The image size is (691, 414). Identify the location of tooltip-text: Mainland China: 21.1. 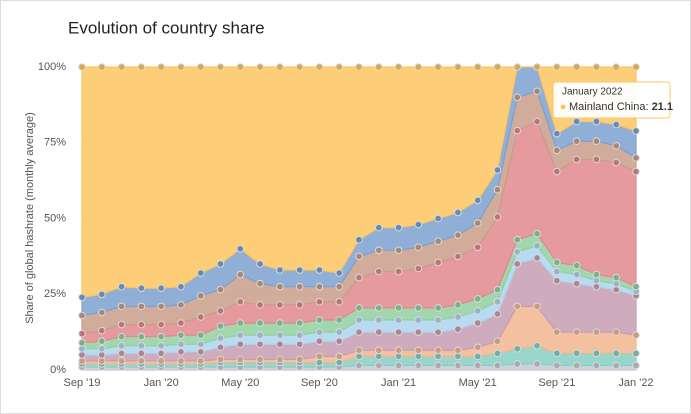
(621, 107).